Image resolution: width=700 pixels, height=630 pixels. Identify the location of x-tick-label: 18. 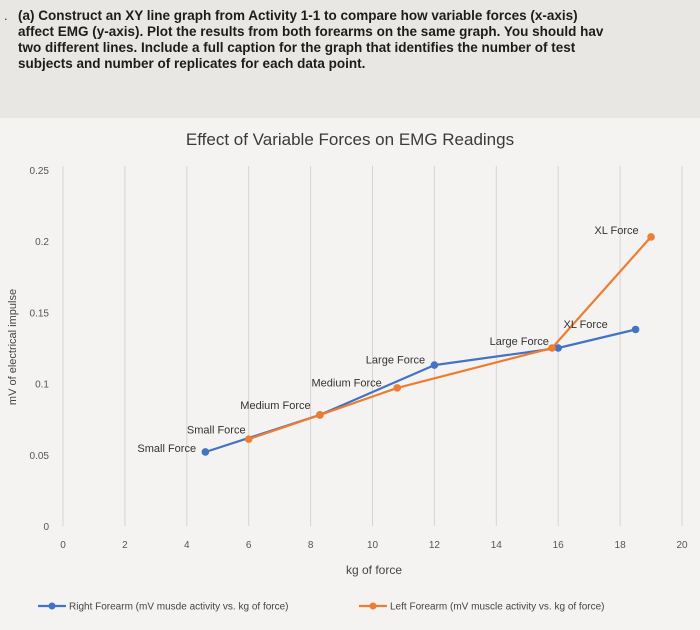
(621, 545).